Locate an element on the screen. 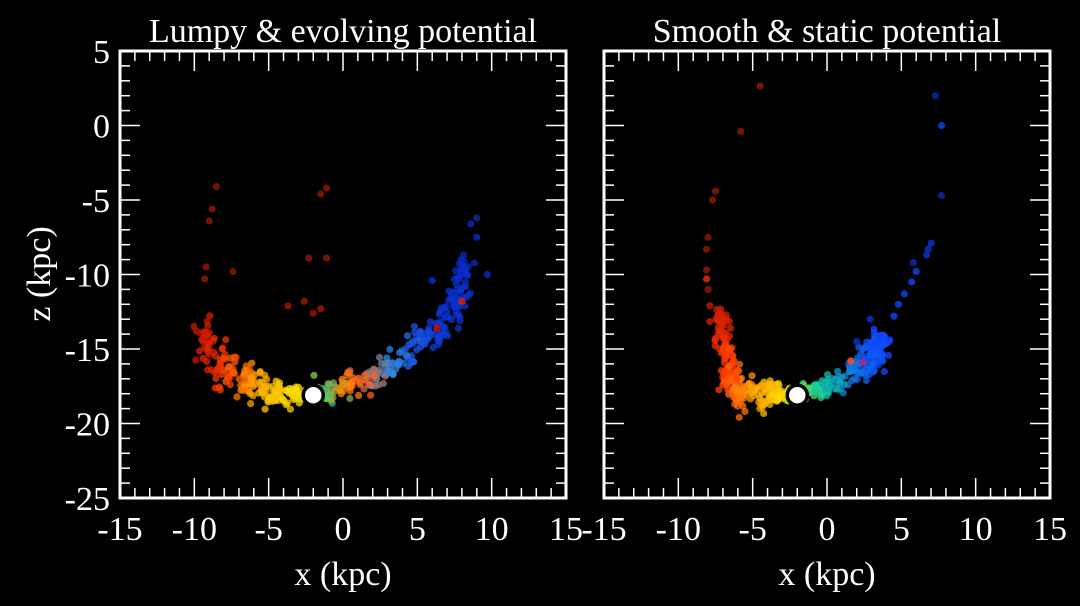 The width and height of the screenshot is (1080, 606). y-tick-label: -25 is located at coordinates (87, 499).